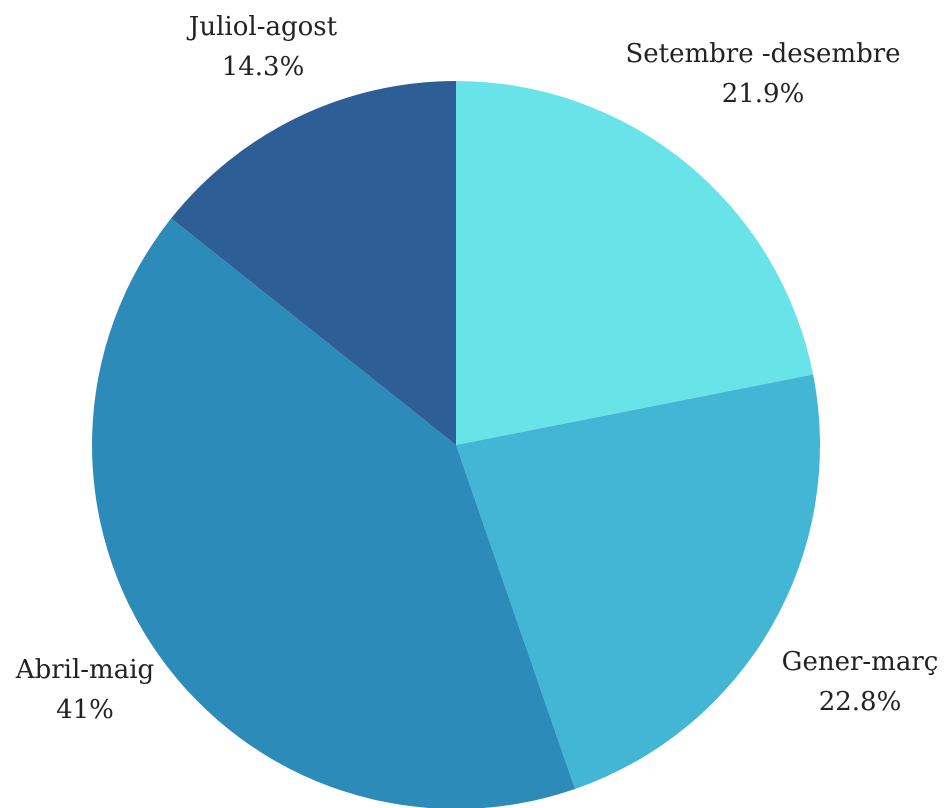 This screenshot has height=808, width=945. I want to click on slice-percent-label: 22.8%, so click(860, 702).